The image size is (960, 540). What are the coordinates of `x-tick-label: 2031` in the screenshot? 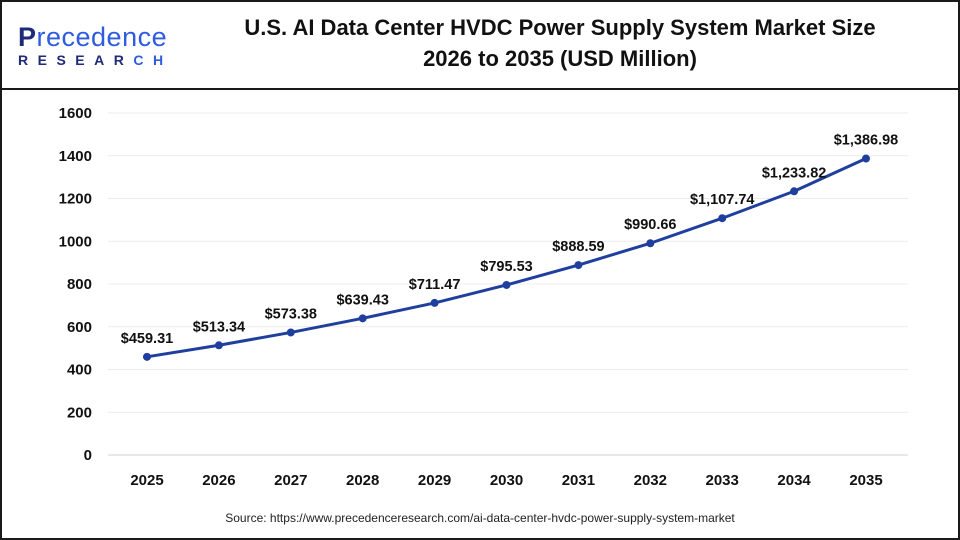 It's located at (578, 480).